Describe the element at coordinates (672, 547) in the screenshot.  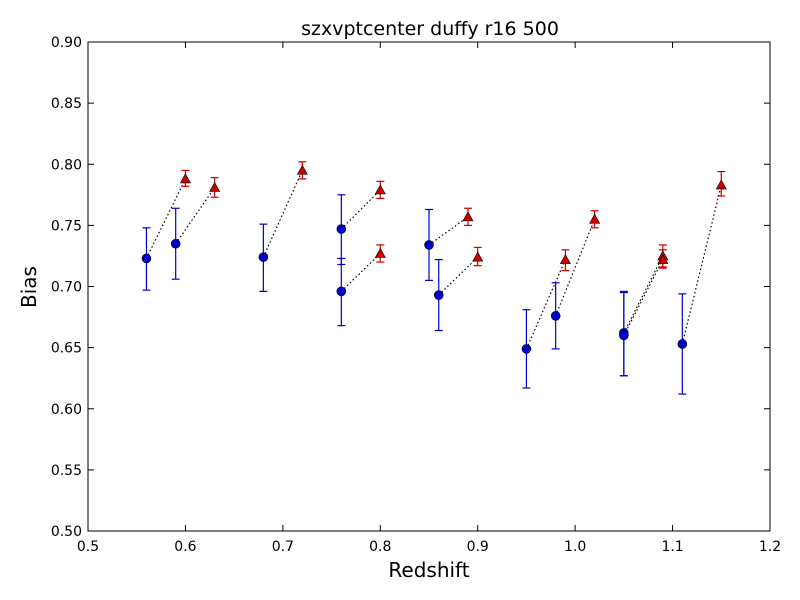
I see `x-tick-label: 1.1` at that location.